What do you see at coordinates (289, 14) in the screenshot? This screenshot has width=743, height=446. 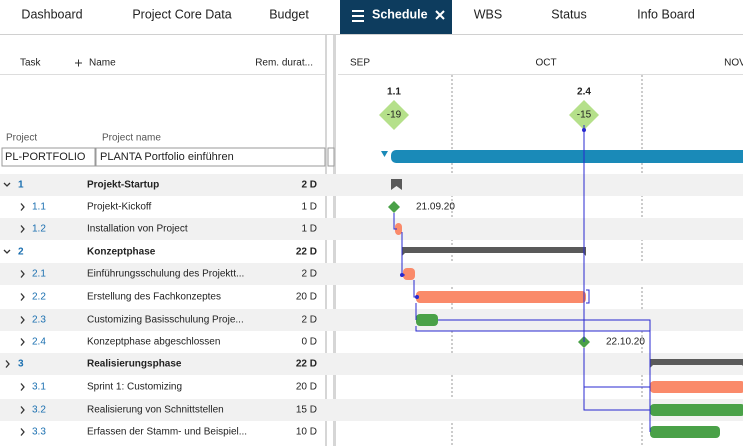 I see `tab-label: Budget` at bounding box center [289, 14].